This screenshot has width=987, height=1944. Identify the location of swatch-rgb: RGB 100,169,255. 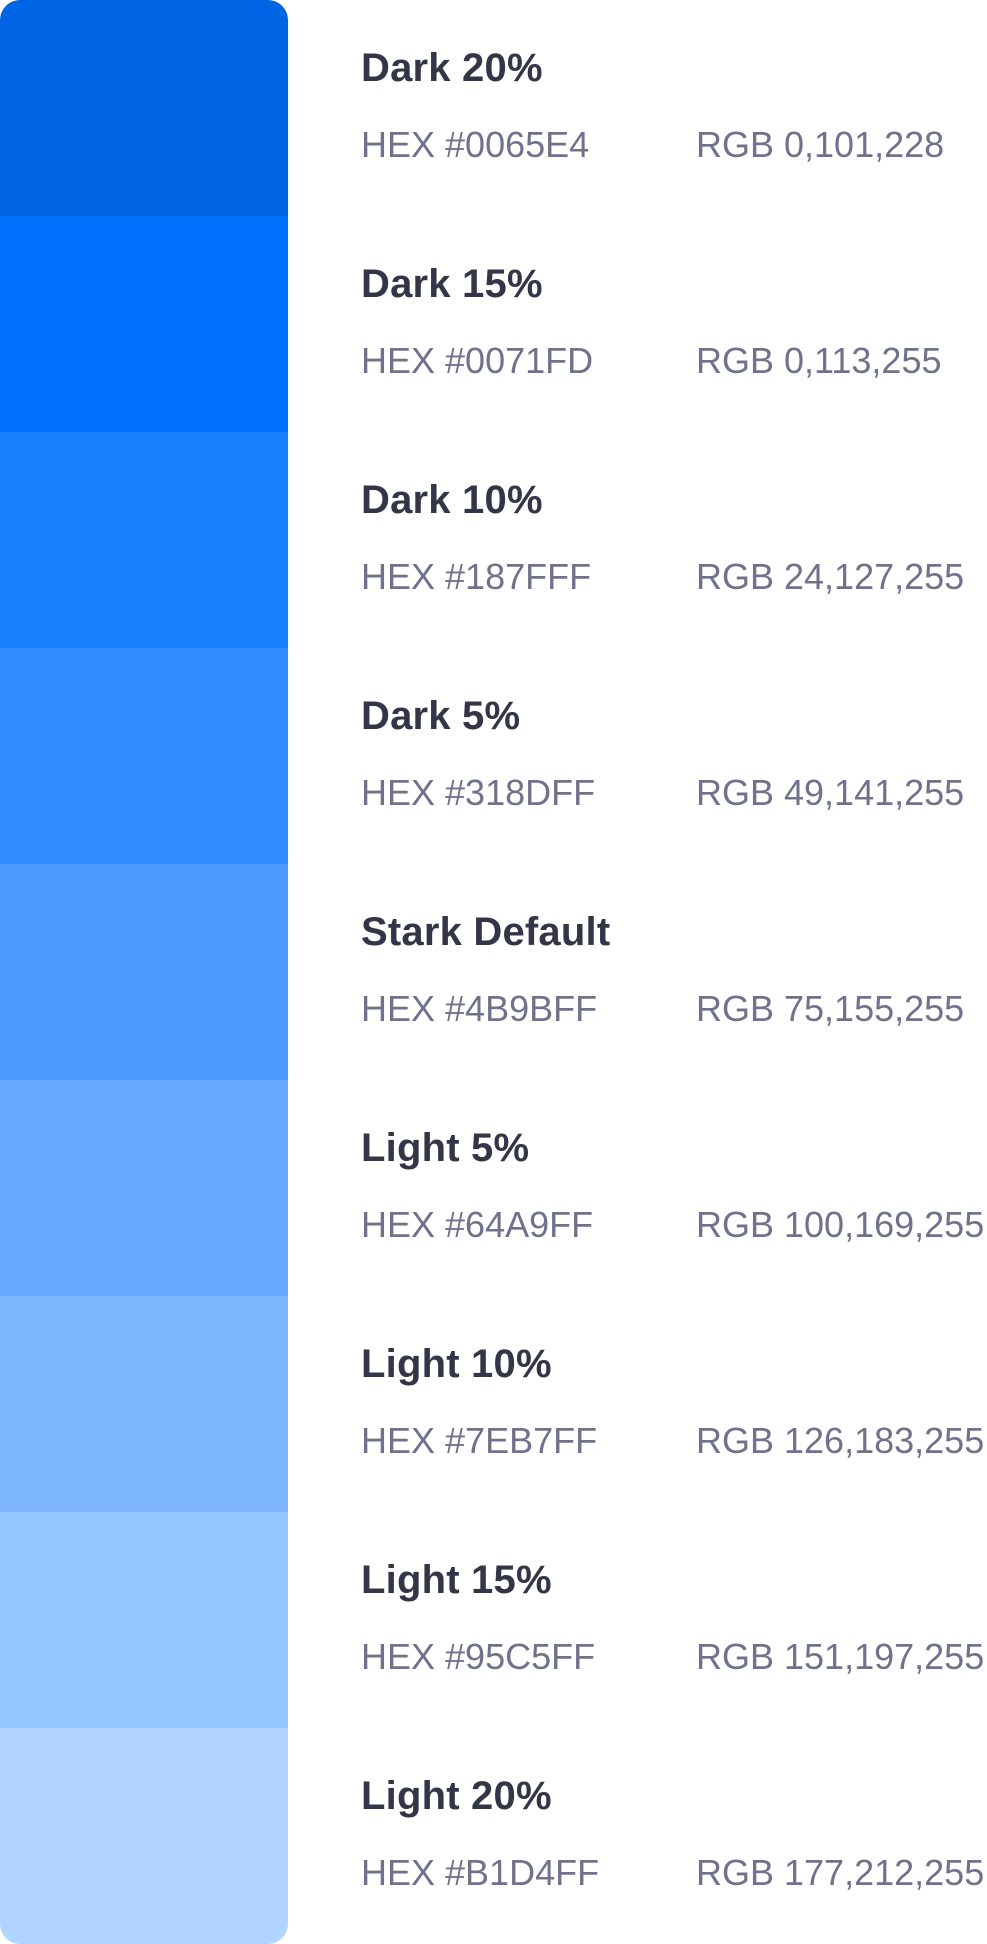
(840, 1224).